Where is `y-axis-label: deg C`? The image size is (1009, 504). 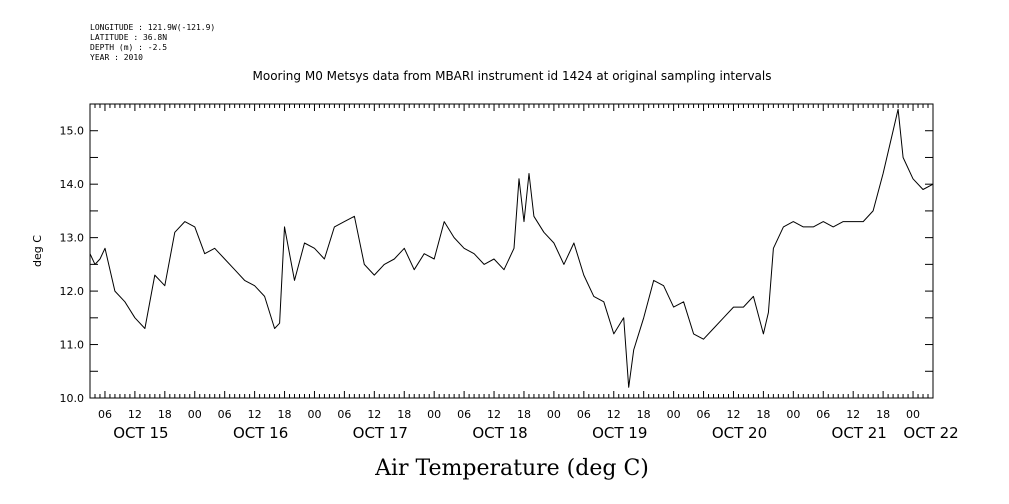 y-axis-label: deg C is located at coordinates (37, 251).